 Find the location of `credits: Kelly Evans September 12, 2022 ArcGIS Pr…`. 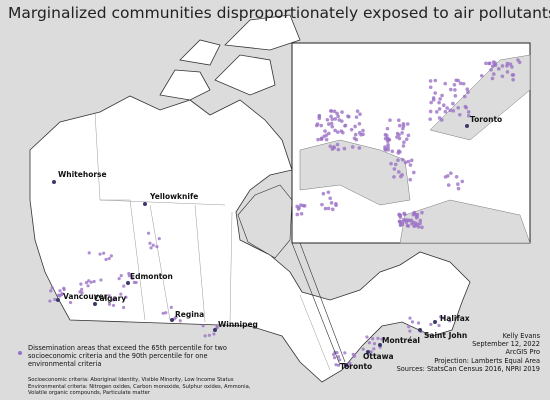

credits: Kelly Evans September 12, 2022 ArcGIS Pr… is located at coordinates (468, 352).